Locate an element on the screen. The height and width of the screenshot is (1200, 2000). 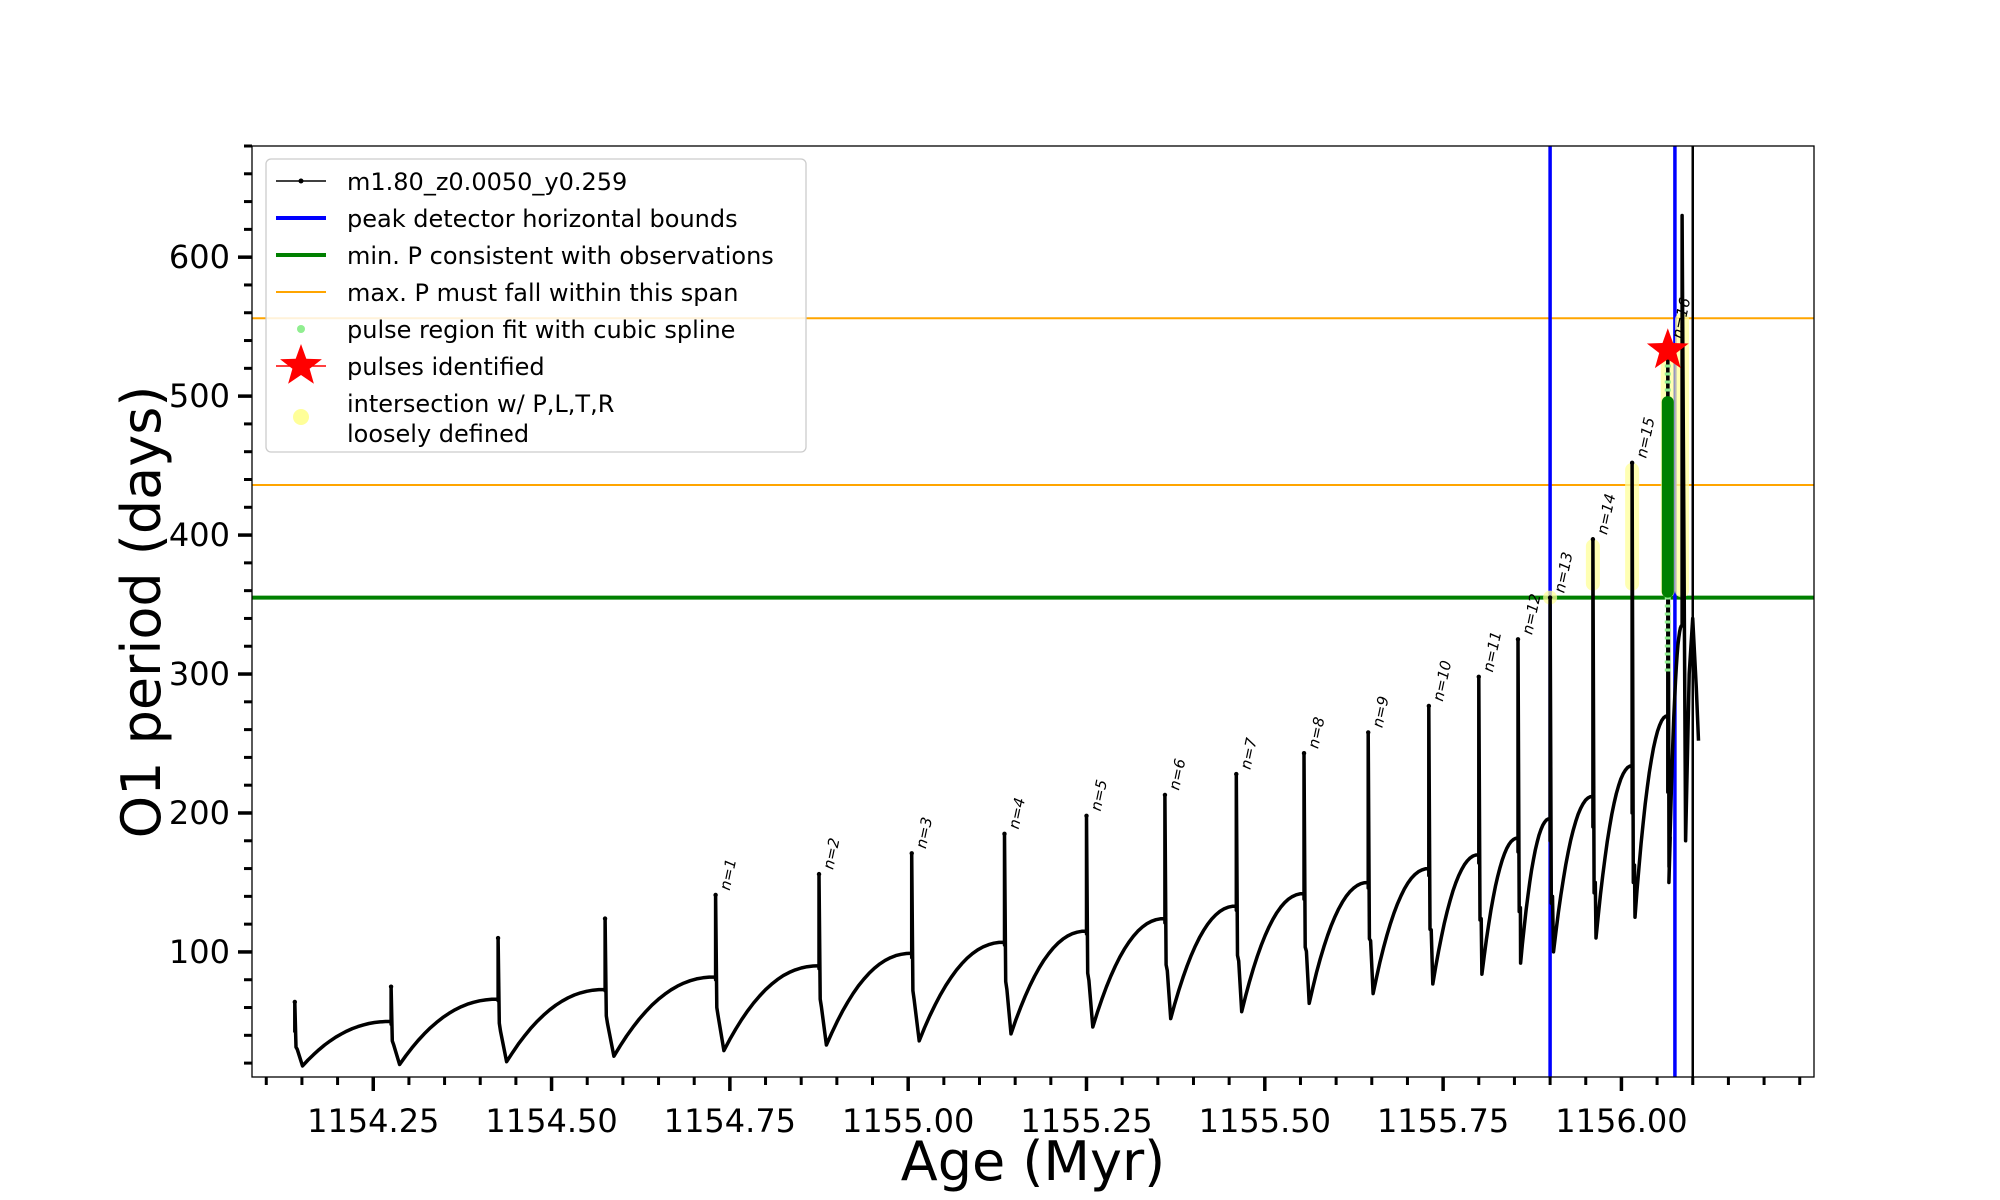
x-tick-label-7: 1155.75 is located at coordinates (1443, 1121).